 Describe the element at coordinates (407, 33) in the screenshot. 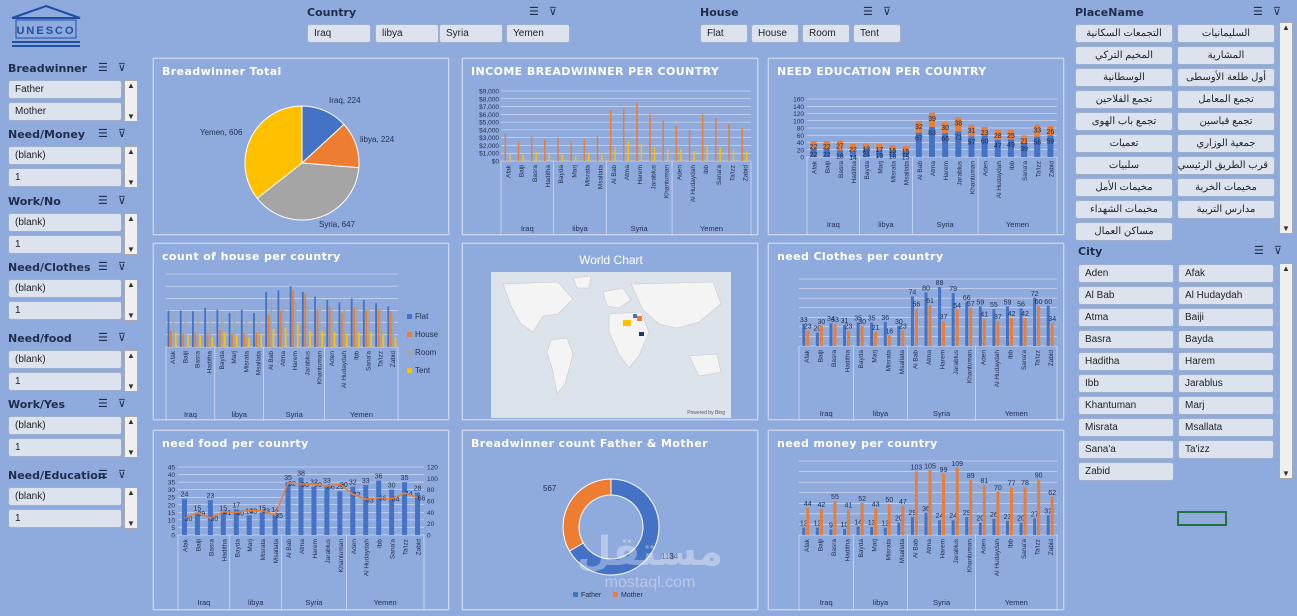

I see `country-item: libya` at that location.